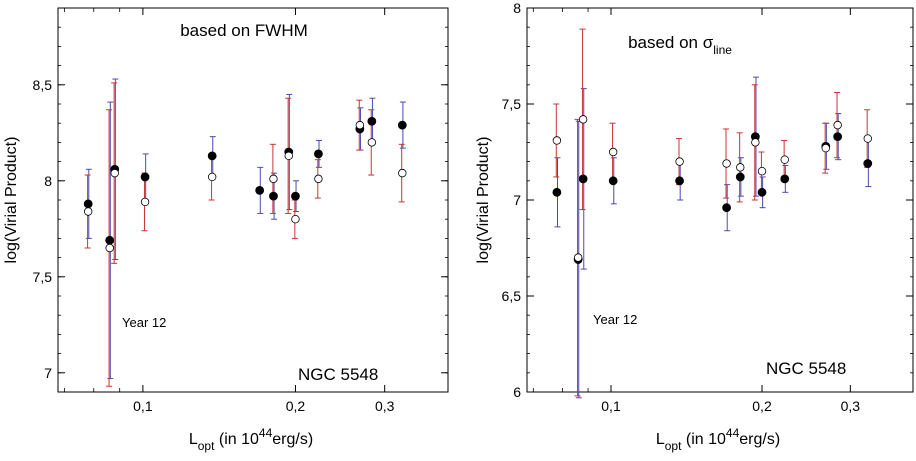  Describe the element at coordinates (512, 296) in the screenshot. I see `y-tick-label: 6,5` at that location.